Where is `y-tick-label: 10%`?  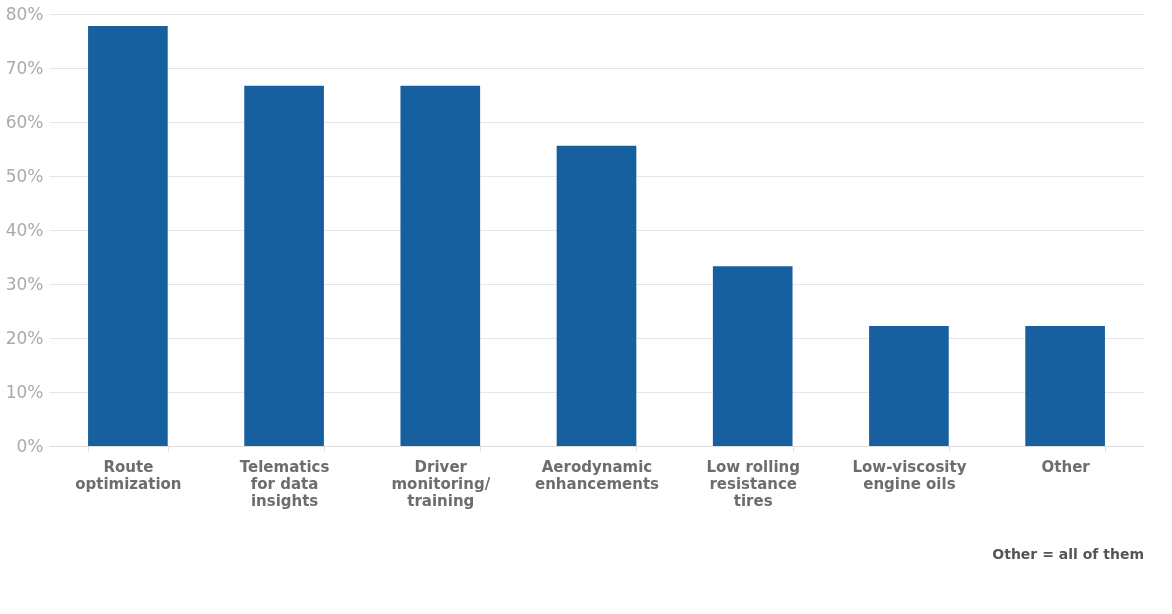
y-tick-label: 10% is located at coordinates (24, 391).